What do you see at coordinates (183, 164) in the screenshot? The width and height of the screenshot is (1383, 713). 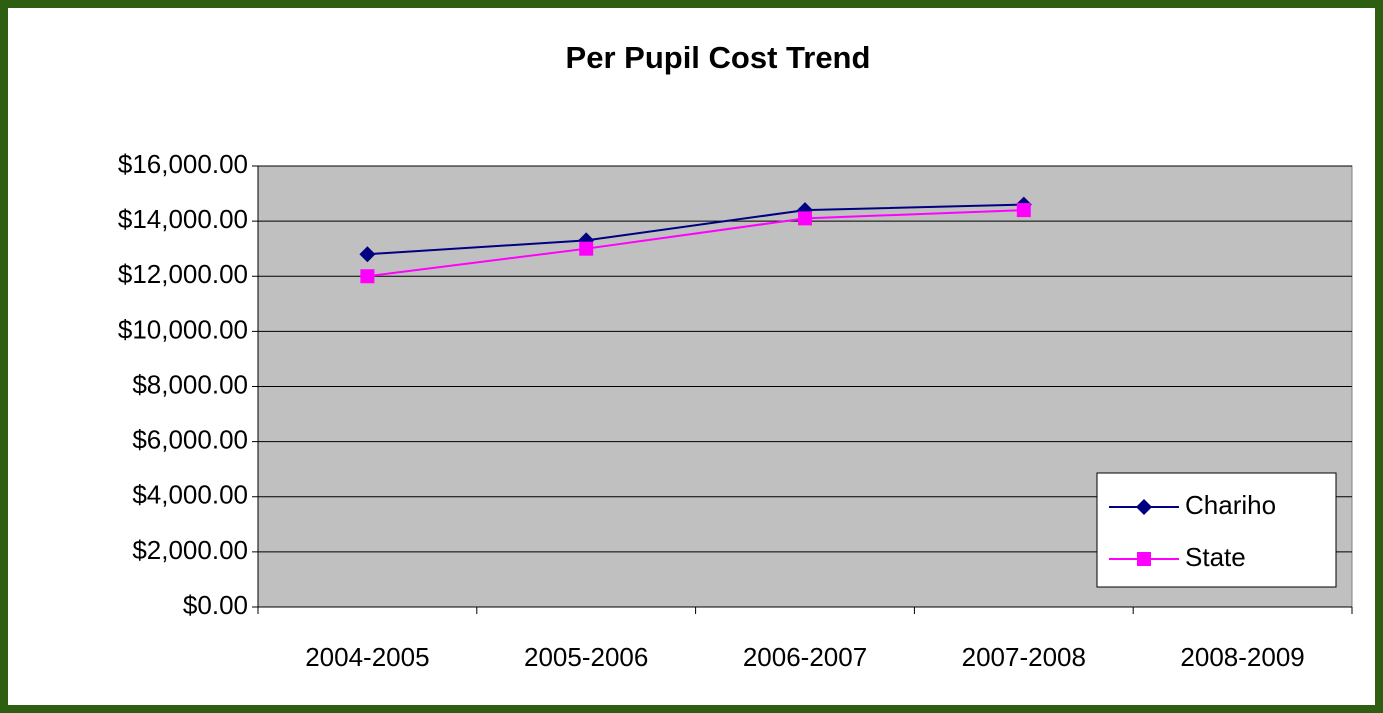 I see `y-tick-label: $16,000.00` at bounding box center [183, 164].